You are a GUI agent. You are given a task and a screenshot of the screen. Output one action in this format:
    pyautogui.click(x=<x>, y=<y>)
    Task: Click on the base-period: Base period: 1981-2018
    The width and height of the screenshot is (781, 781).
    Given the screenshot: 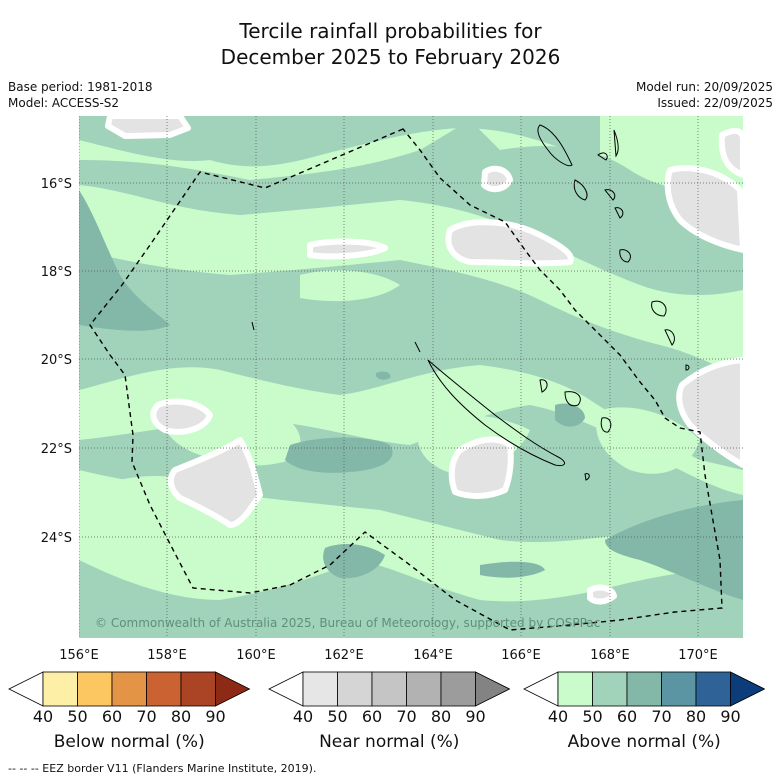 What is the action you would take?
    pyautogui.click(x=80, y=87)
    